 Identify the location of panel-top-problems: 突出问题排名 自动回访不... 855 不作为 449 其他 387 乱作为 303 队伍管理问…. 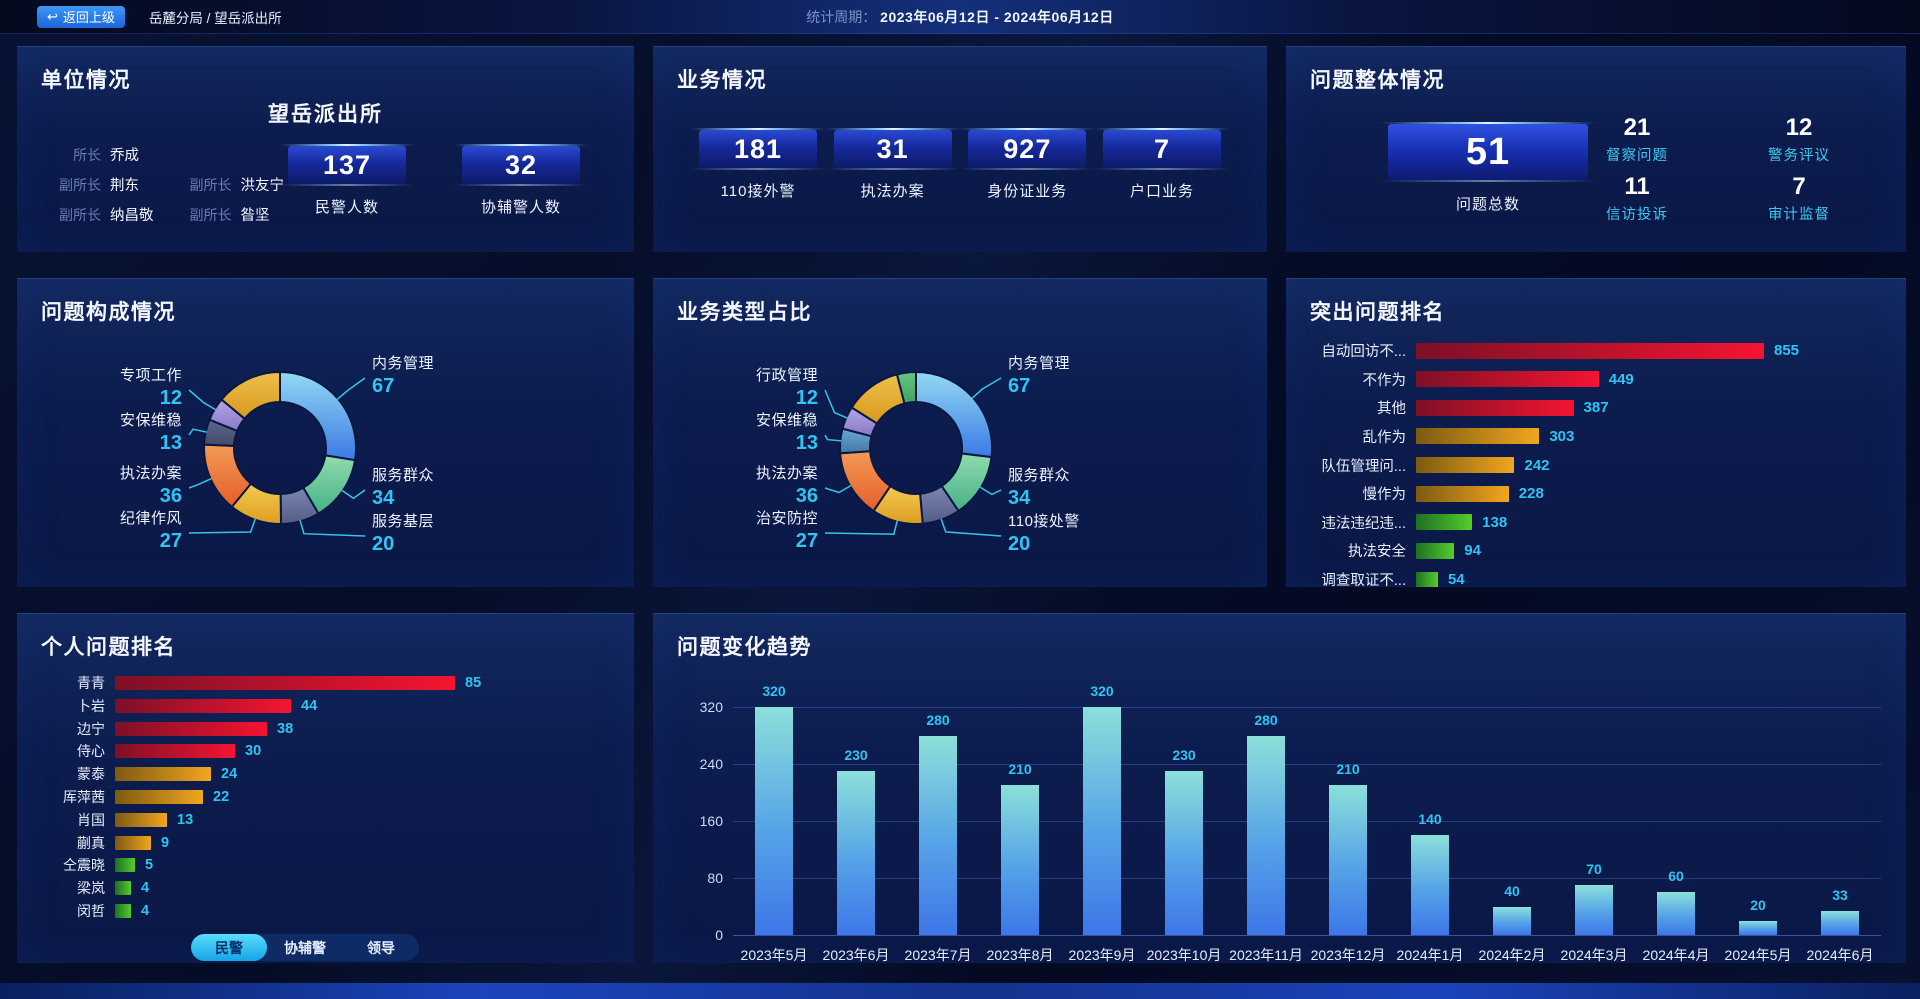
(1596, 432).